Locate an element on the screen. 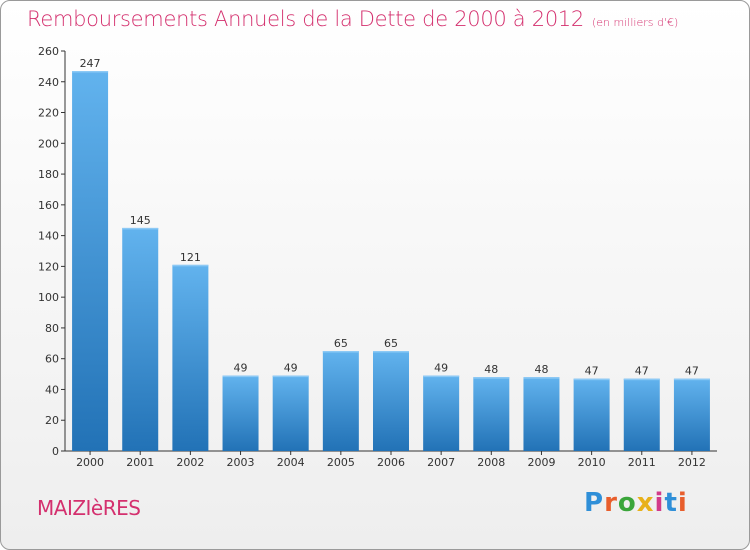 The width and height of the screenshot is (750, 550). x-tick-label: 2005 is located at coordinates (341, 462).